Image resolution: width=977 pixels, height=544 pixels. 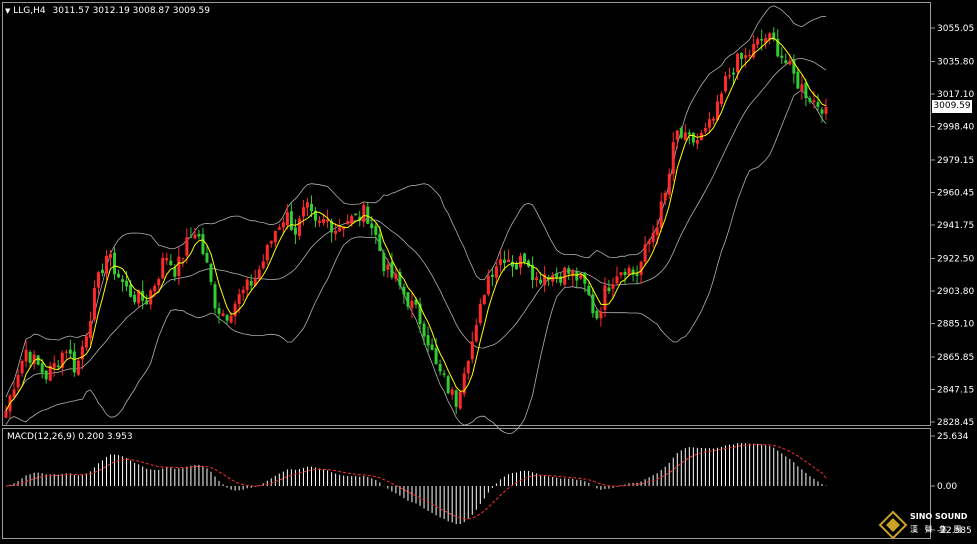 What do you see at coordinates (939, 516) in the screenshot?
I see `logo-brand: SINO SOUND` at bounding box center [939, 516].